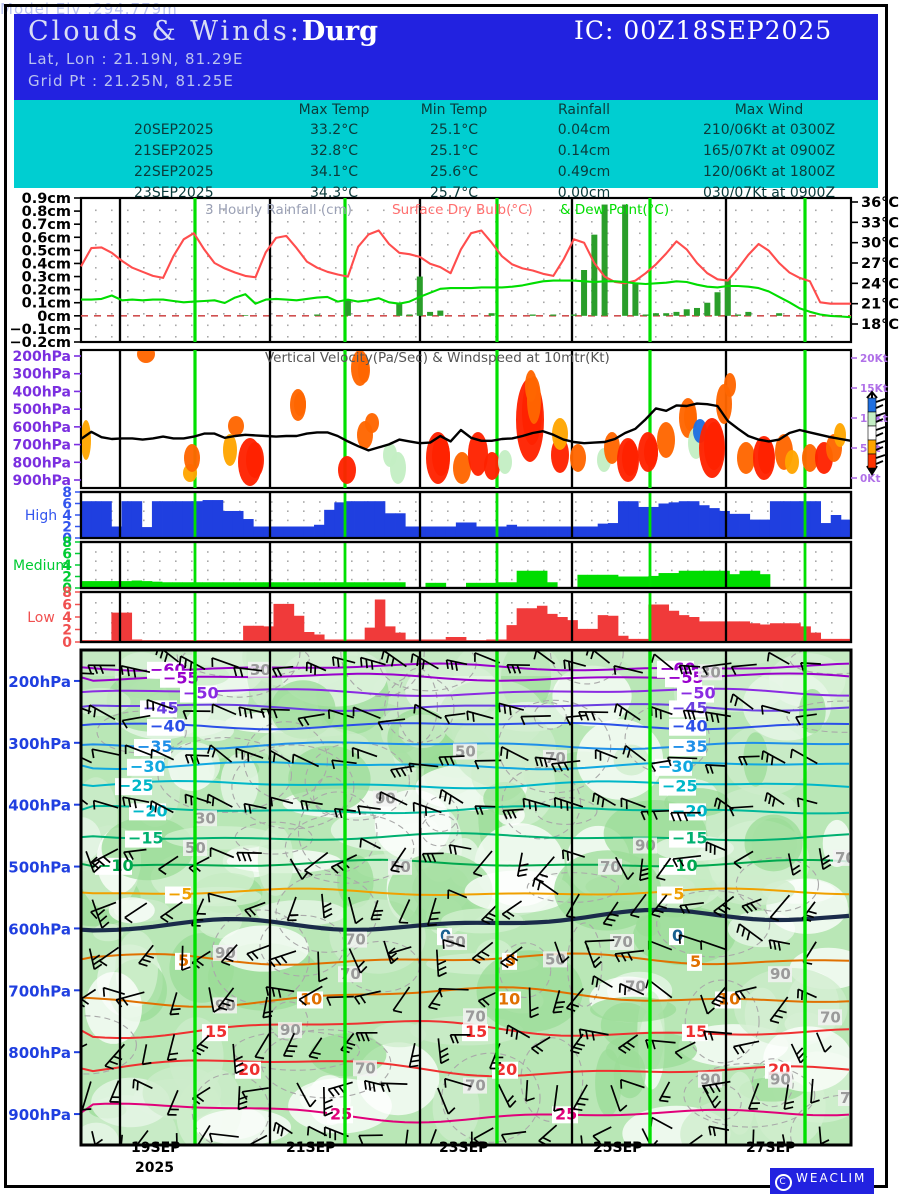 This screenshot has height=1200, width=900. I want to click on cell-rainfall: 0.49cm, so click(584, 172).